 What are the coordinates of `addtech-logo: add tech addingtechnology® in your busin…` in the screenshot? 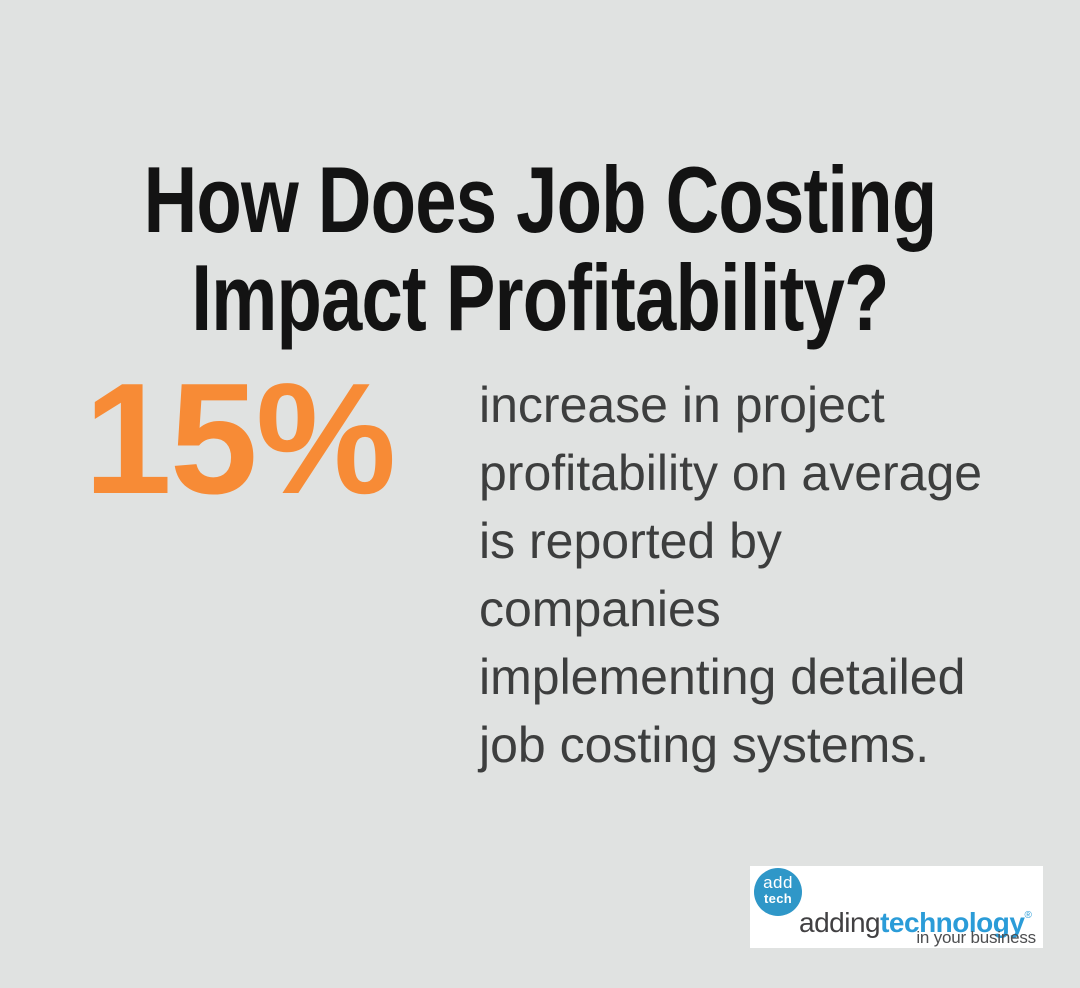 It's located at (896, 907).